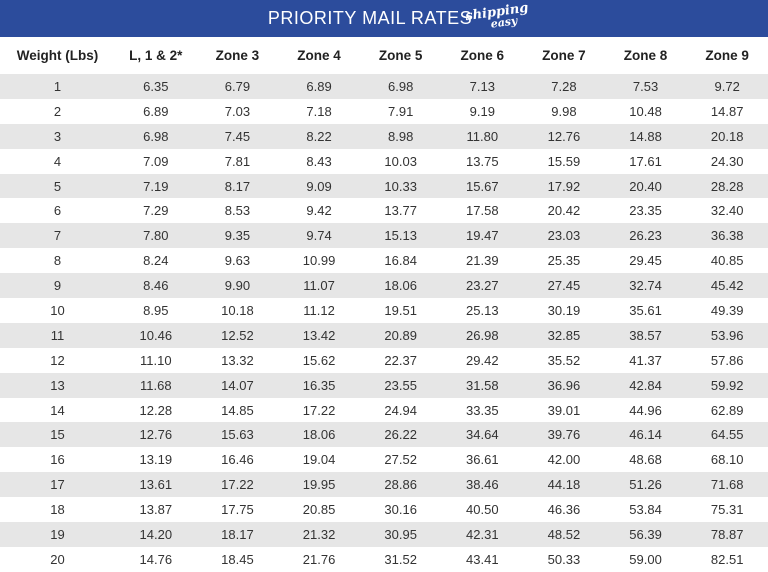 This screenshot has height=572, width=768. I want to click on rate-cell: 28.86, so click(400, 485).